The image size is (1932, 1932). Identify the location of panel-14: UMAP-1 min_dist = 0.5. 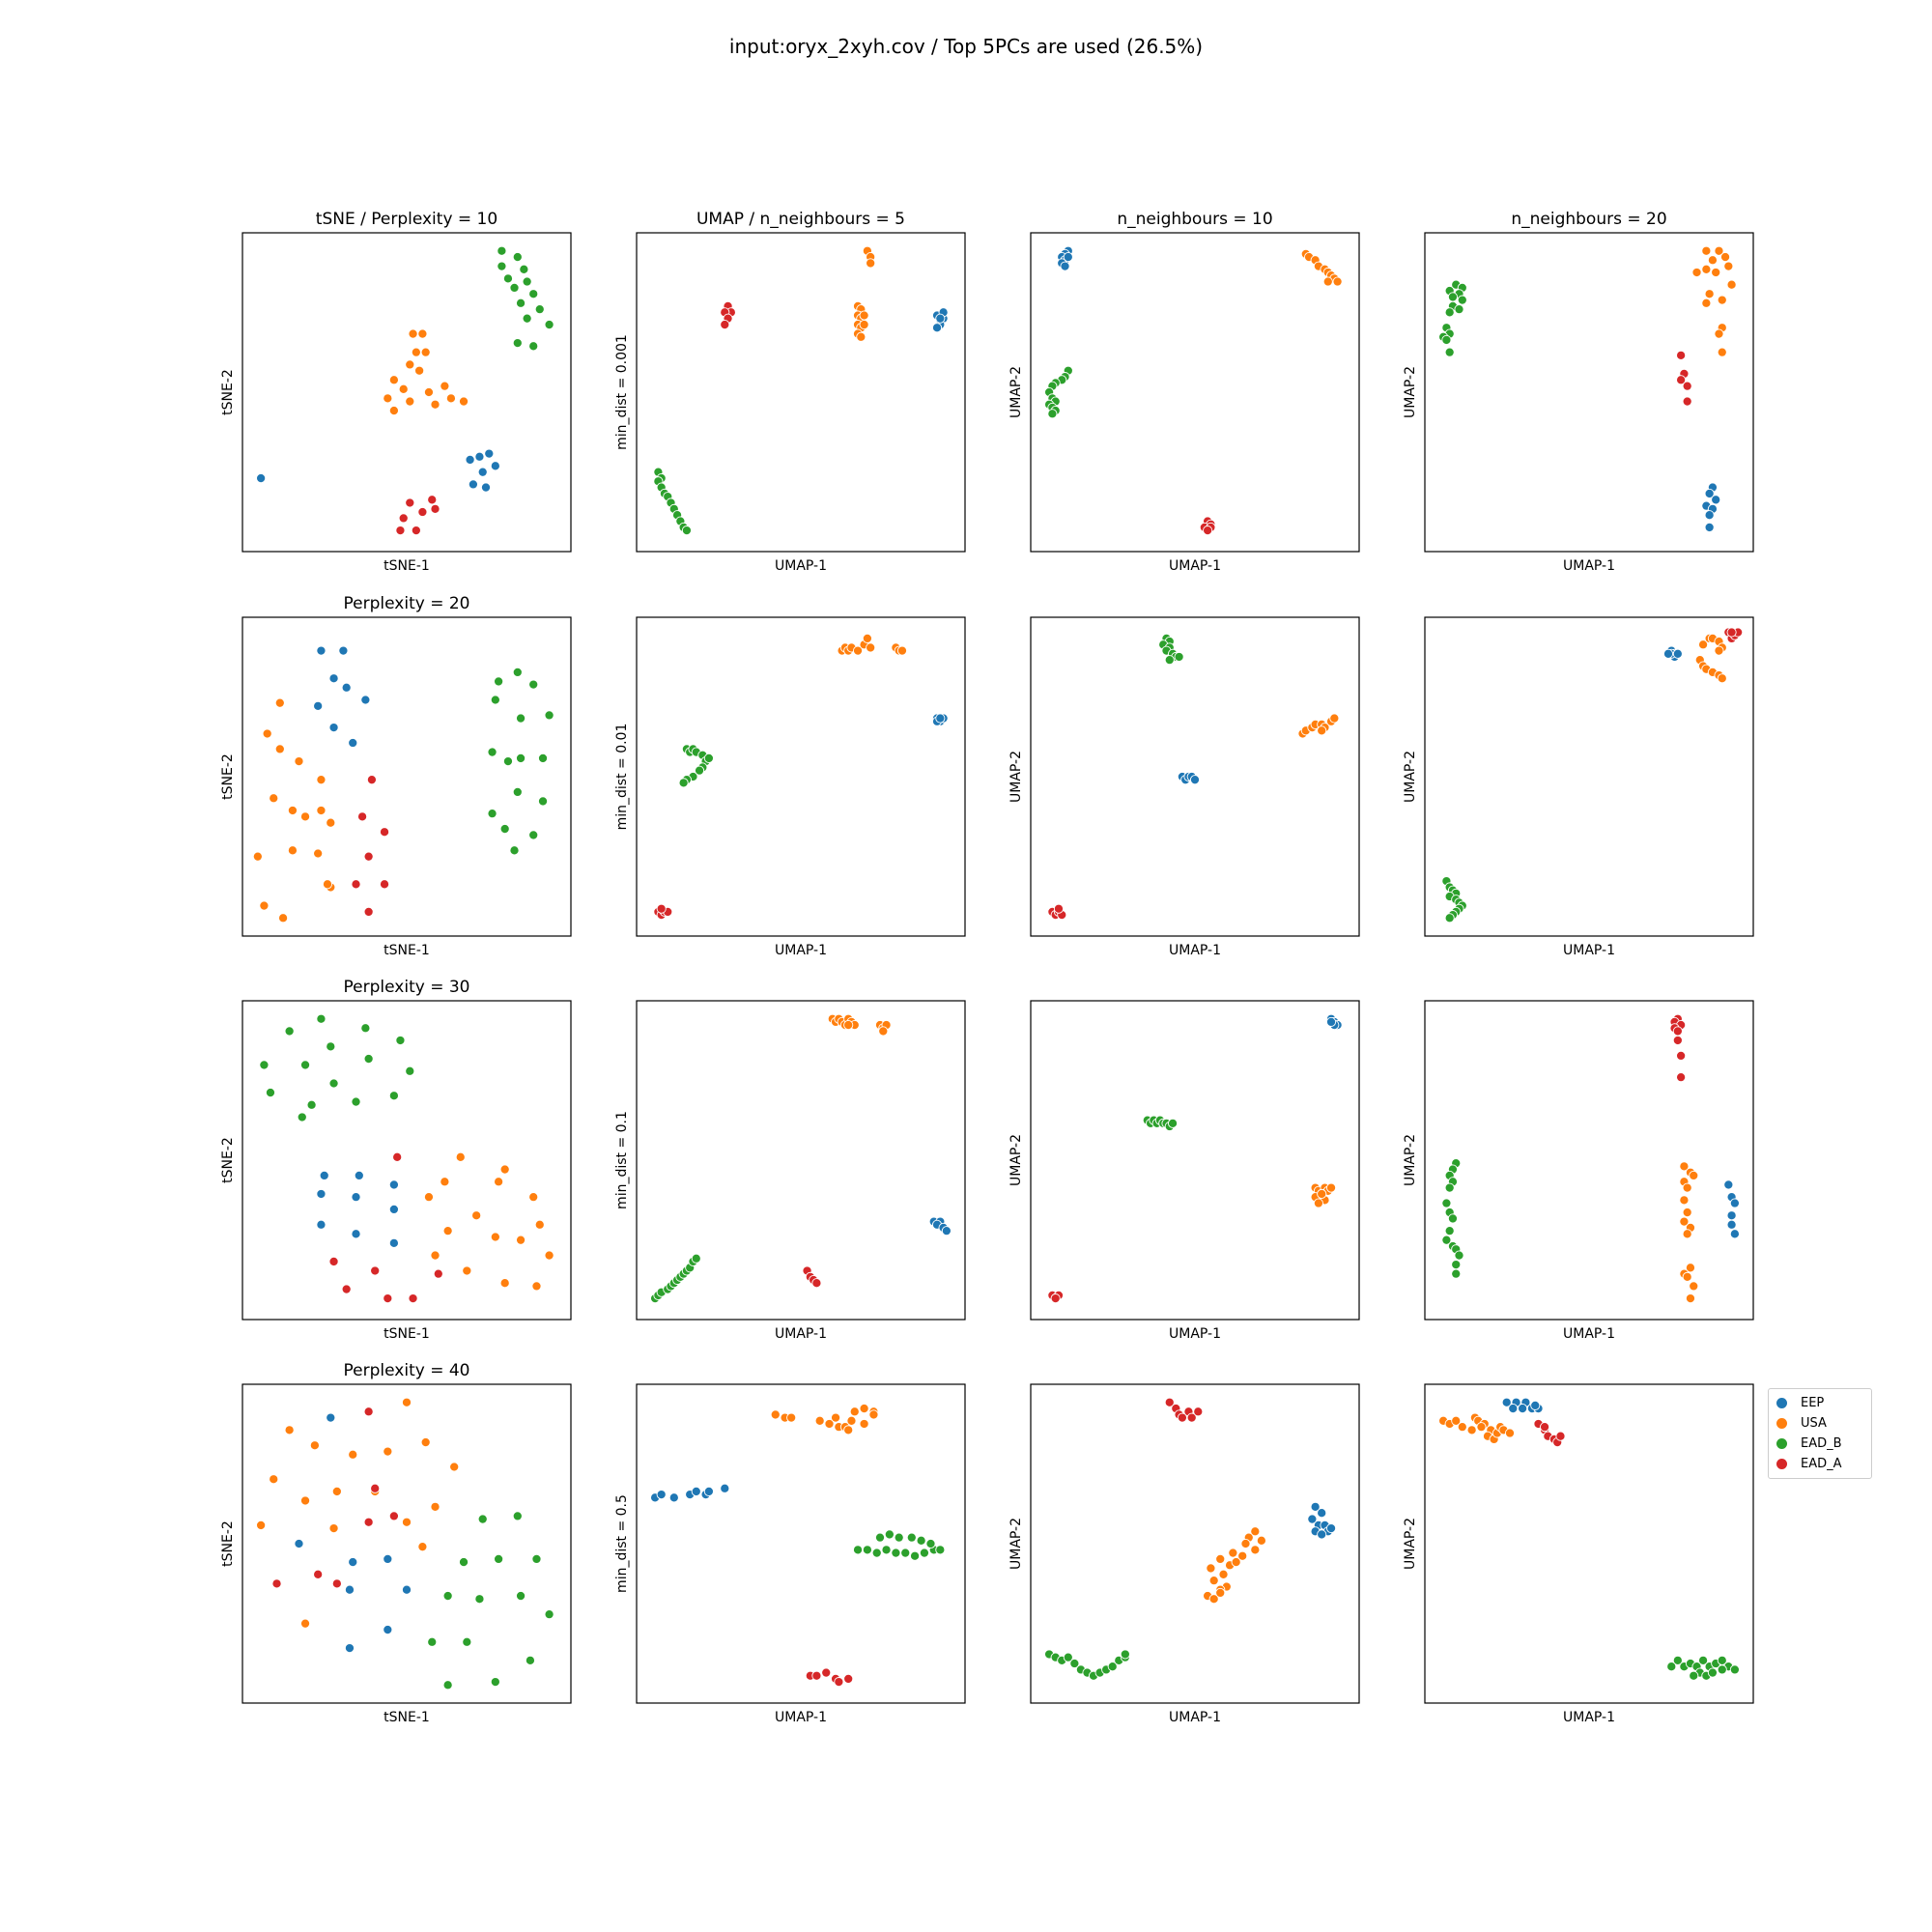
(790, 1554).